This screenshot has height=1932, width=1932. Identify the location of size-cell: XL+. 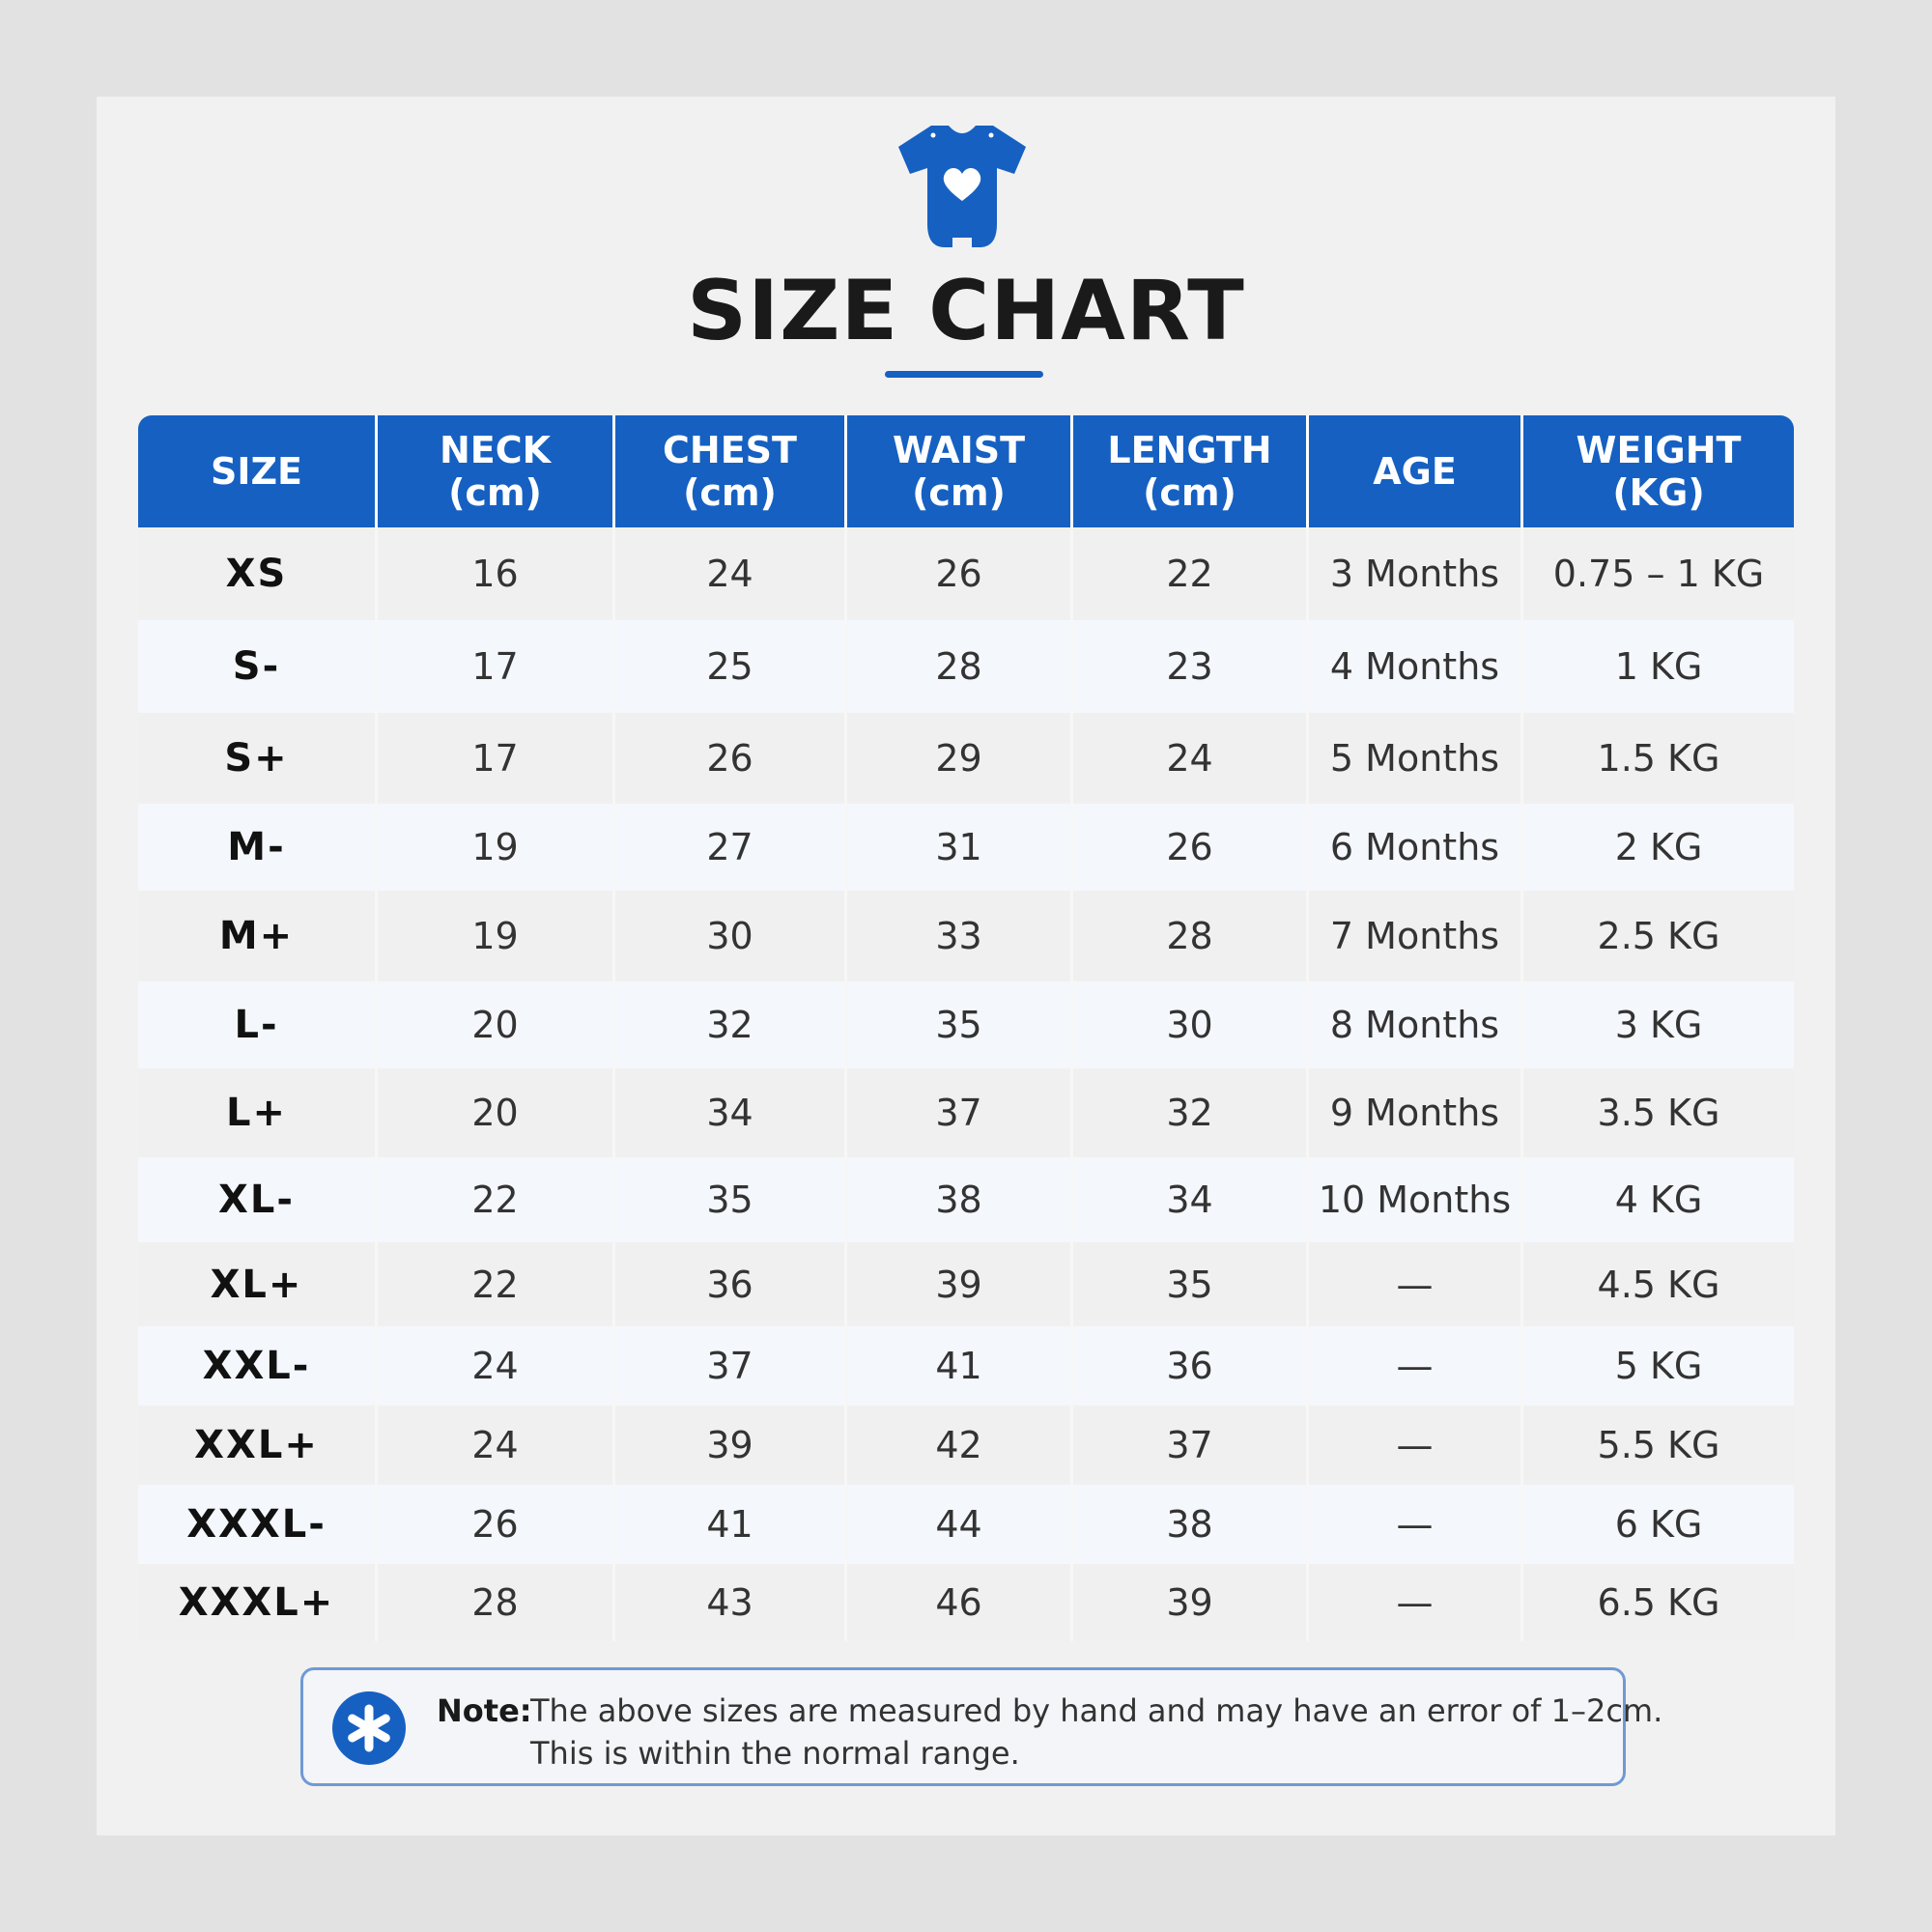
(258, 1284).